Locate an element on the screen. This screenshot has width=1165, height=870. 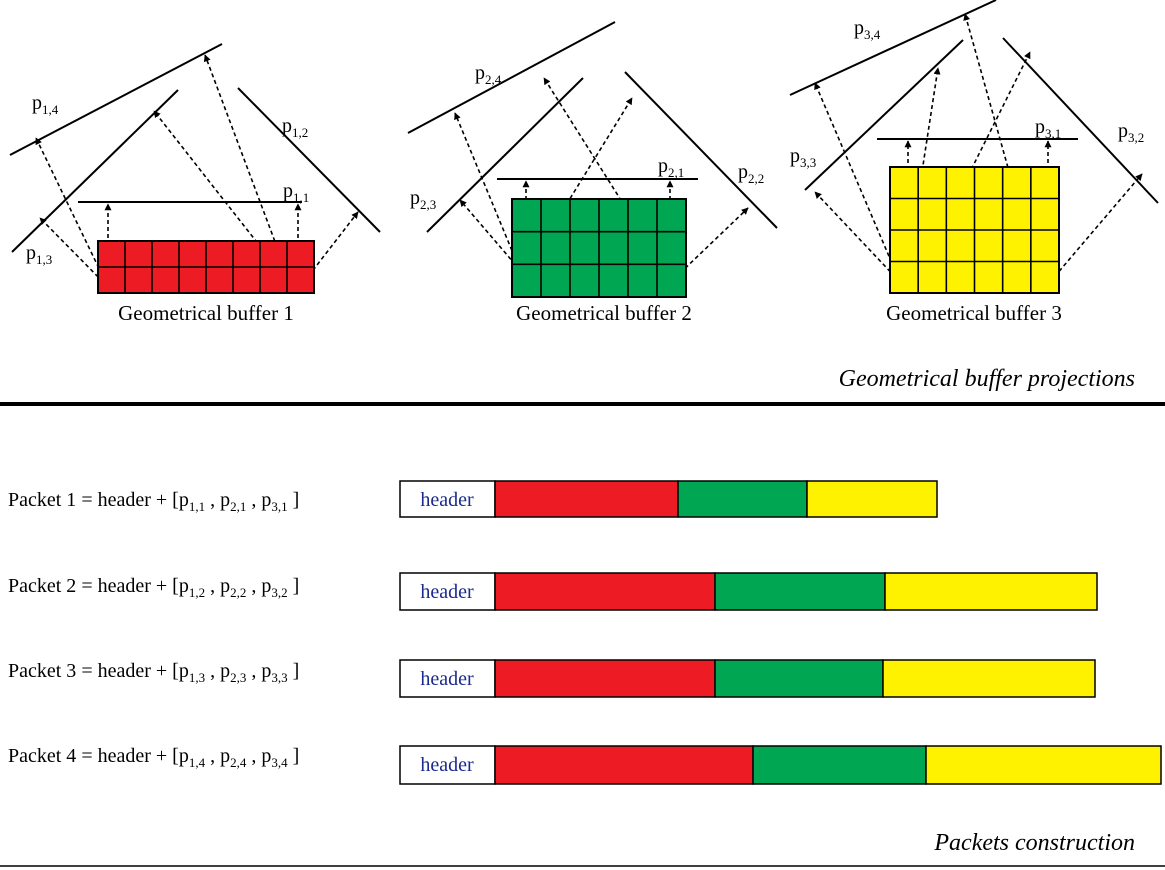
packet-2-segments is located at coordinates (796, 591).